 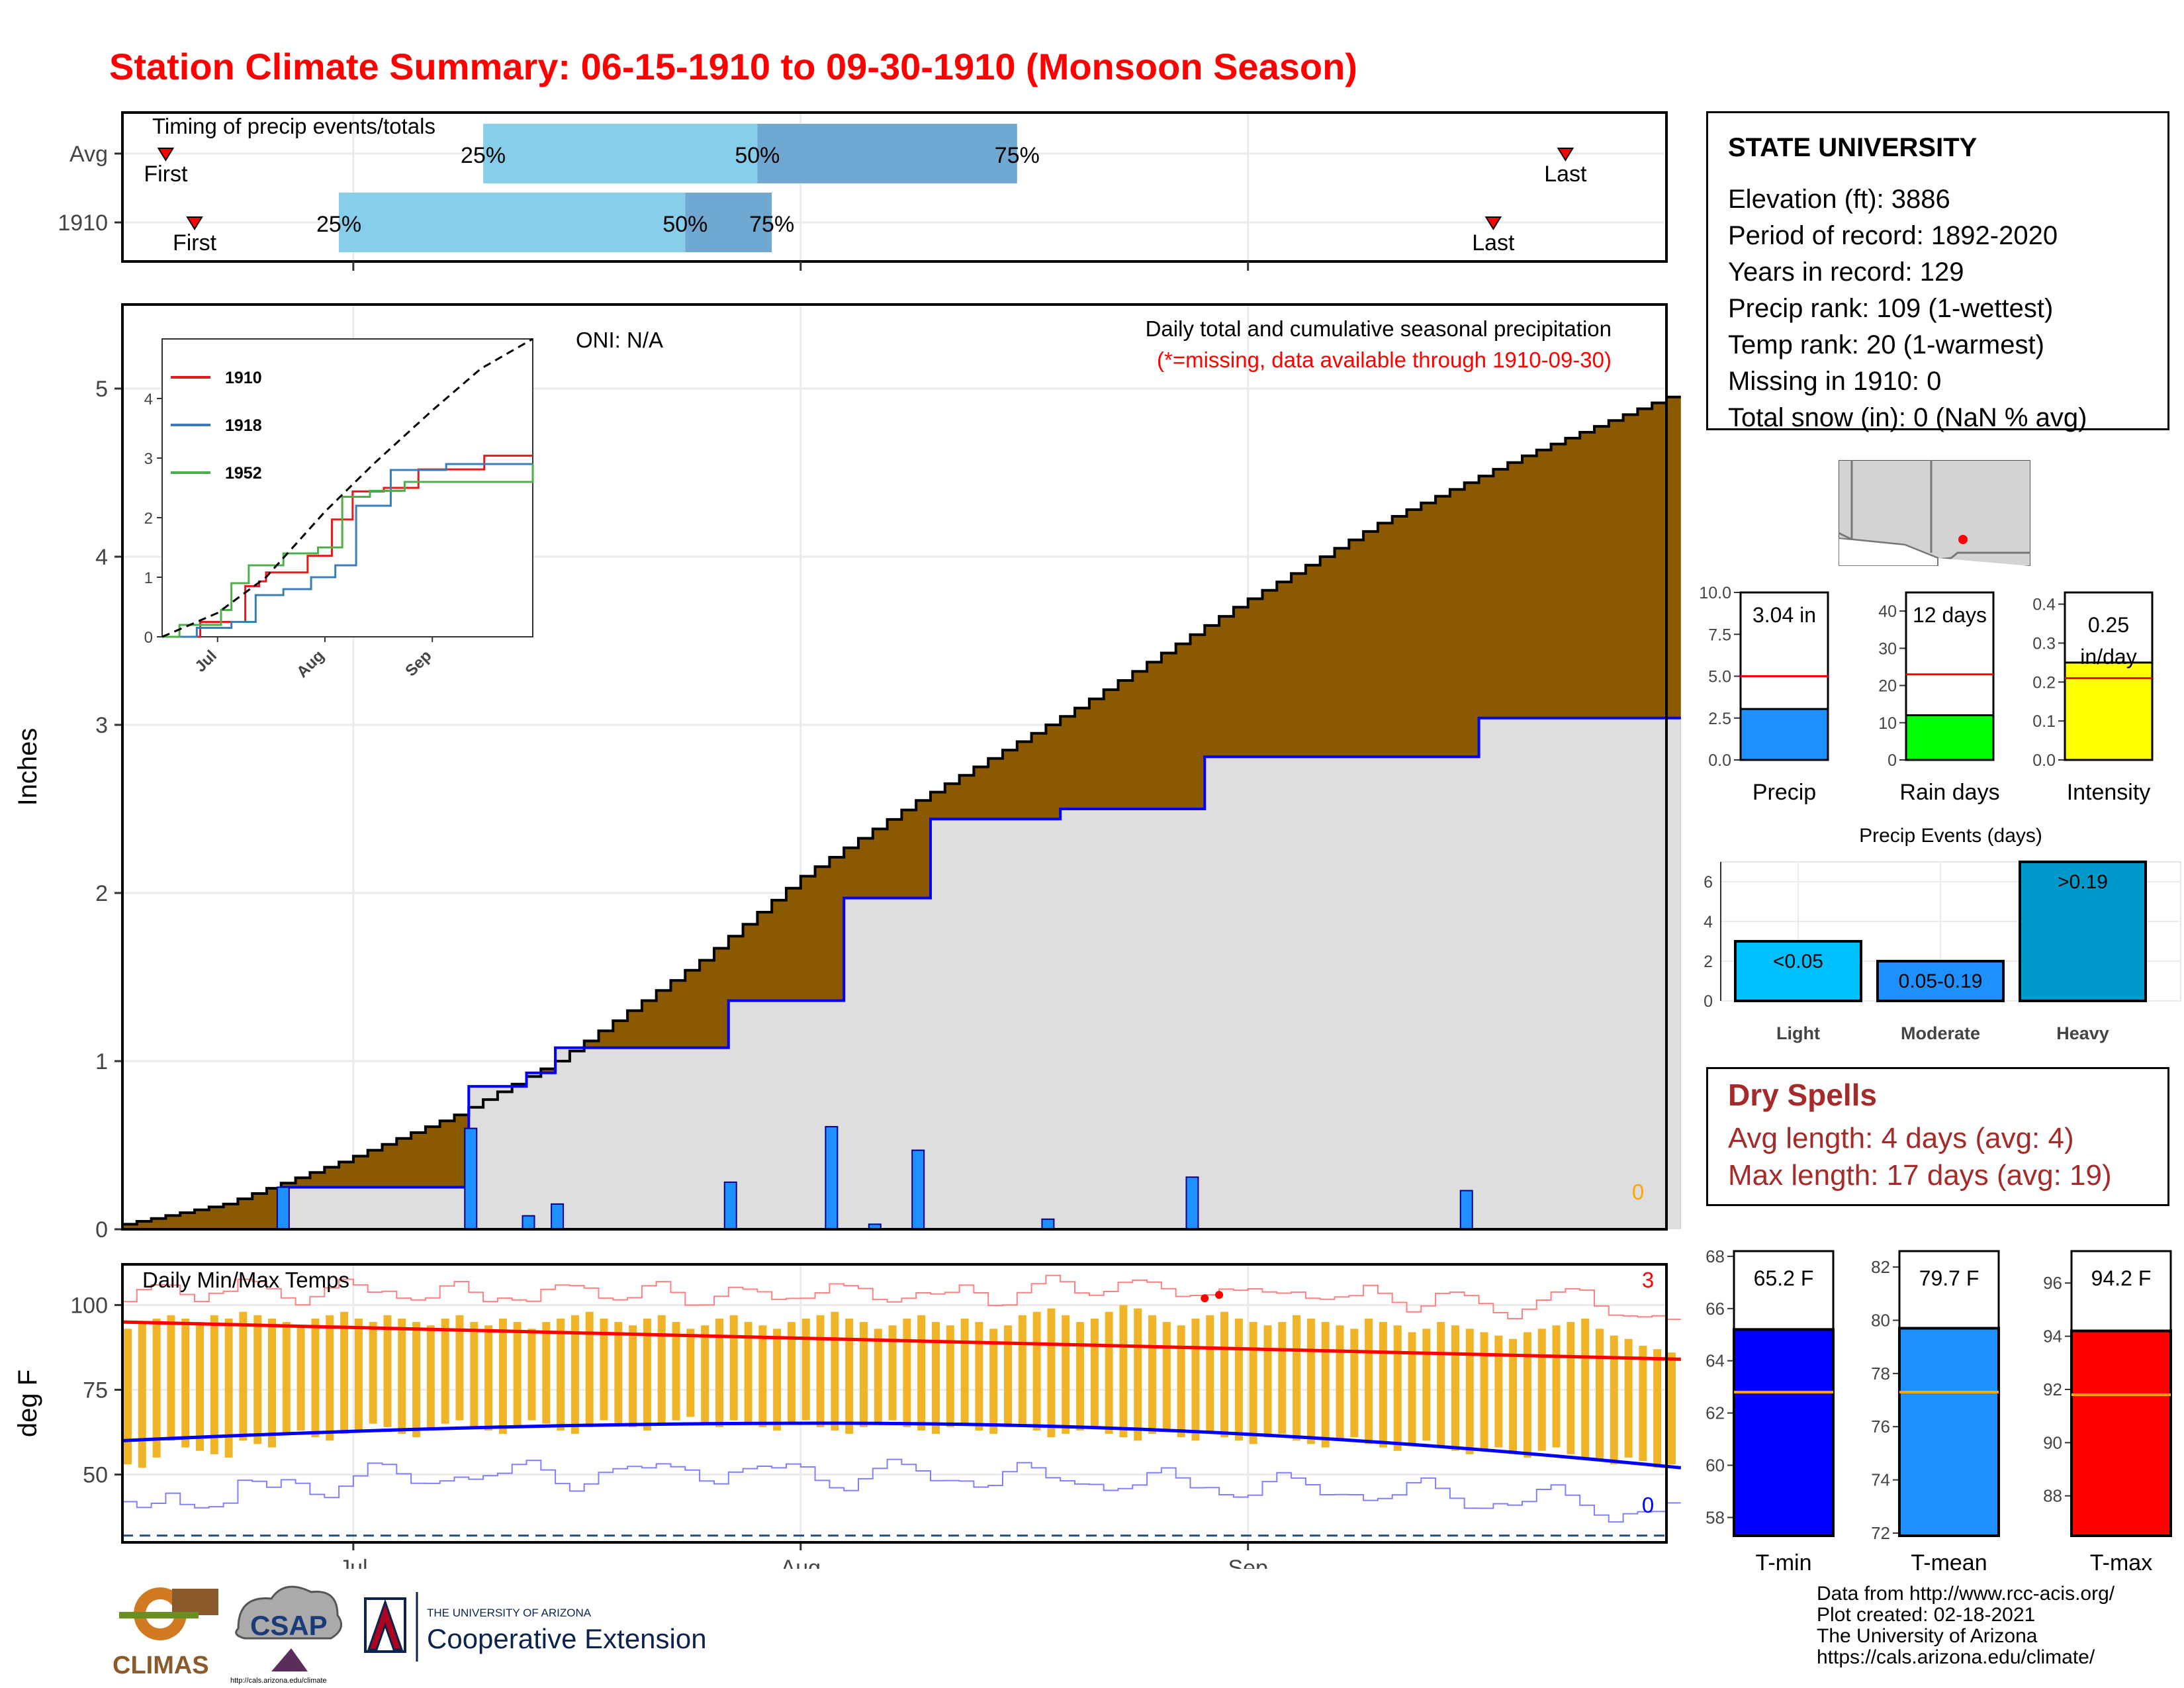 What do you see at coordinates (1853, 147) in the screenshot?
I see `station-name: STATE UNIVERSITY` at bounding box center [1853, 147].